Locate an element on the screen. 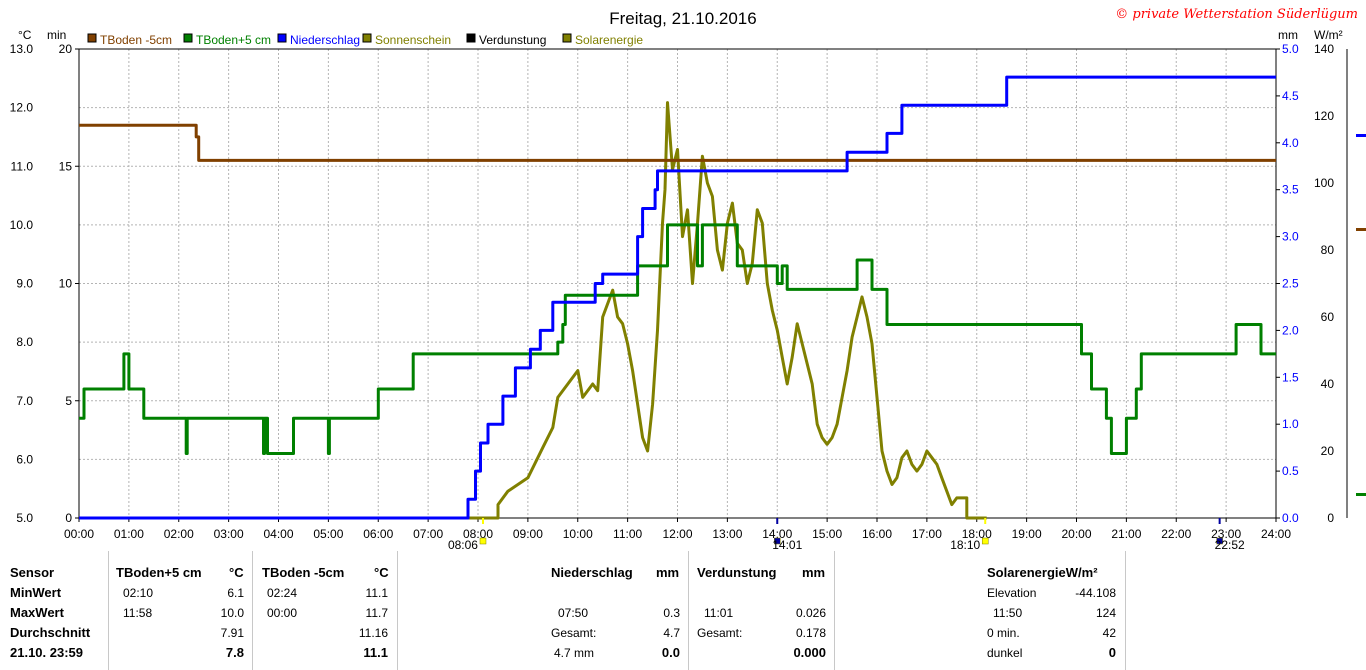 This screenshot has height=670, width=1366. marker-icon is located at coordinates (777, 541).